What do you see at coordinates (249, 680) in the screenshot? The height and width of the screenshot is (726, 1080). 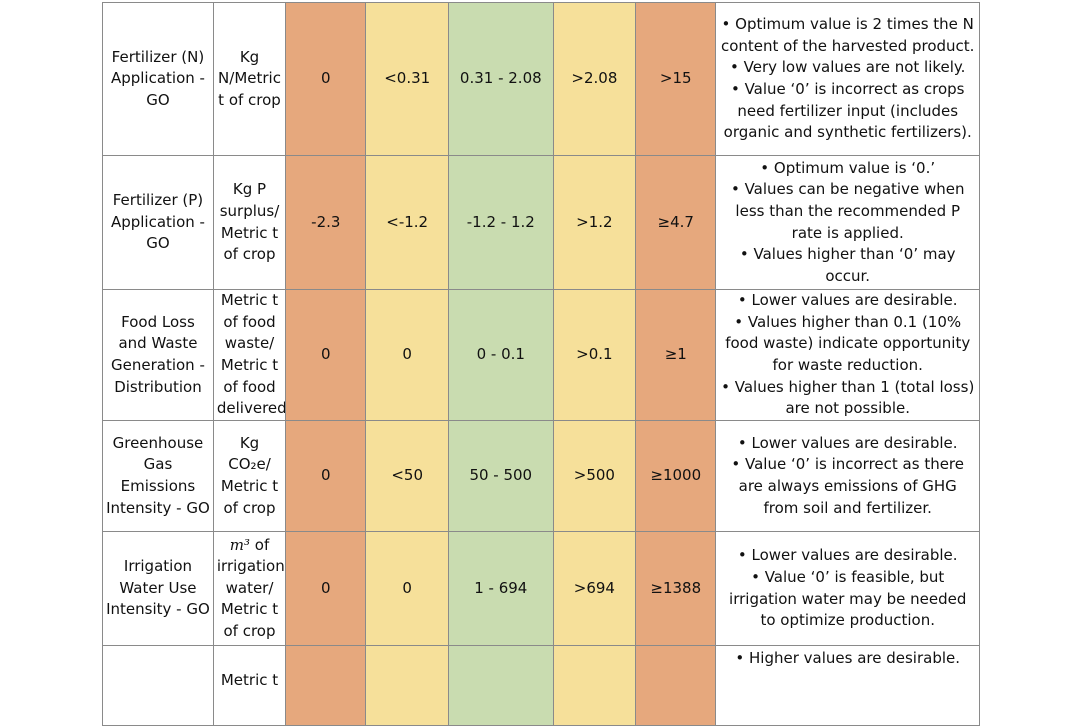 I see `unit-text: Metric t` at bounding box center [249, 680].